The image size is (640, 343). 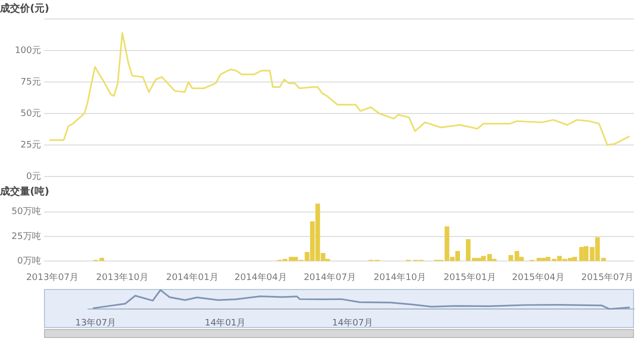 What do you see at coordinates (225, 323) in the screenshot?
I see `x-tick-label: 14年01月` at bounding box center [225, 323].